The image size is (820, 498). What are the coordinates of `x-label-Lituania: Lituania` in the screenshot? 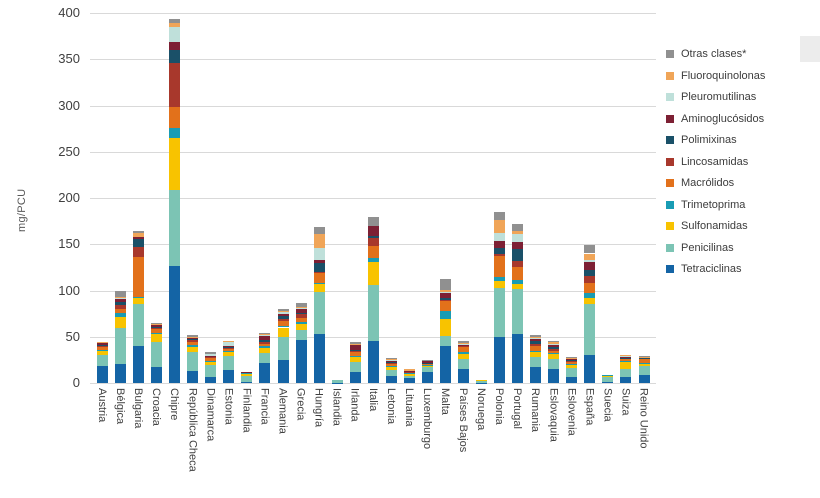 It's located at (408, 407).